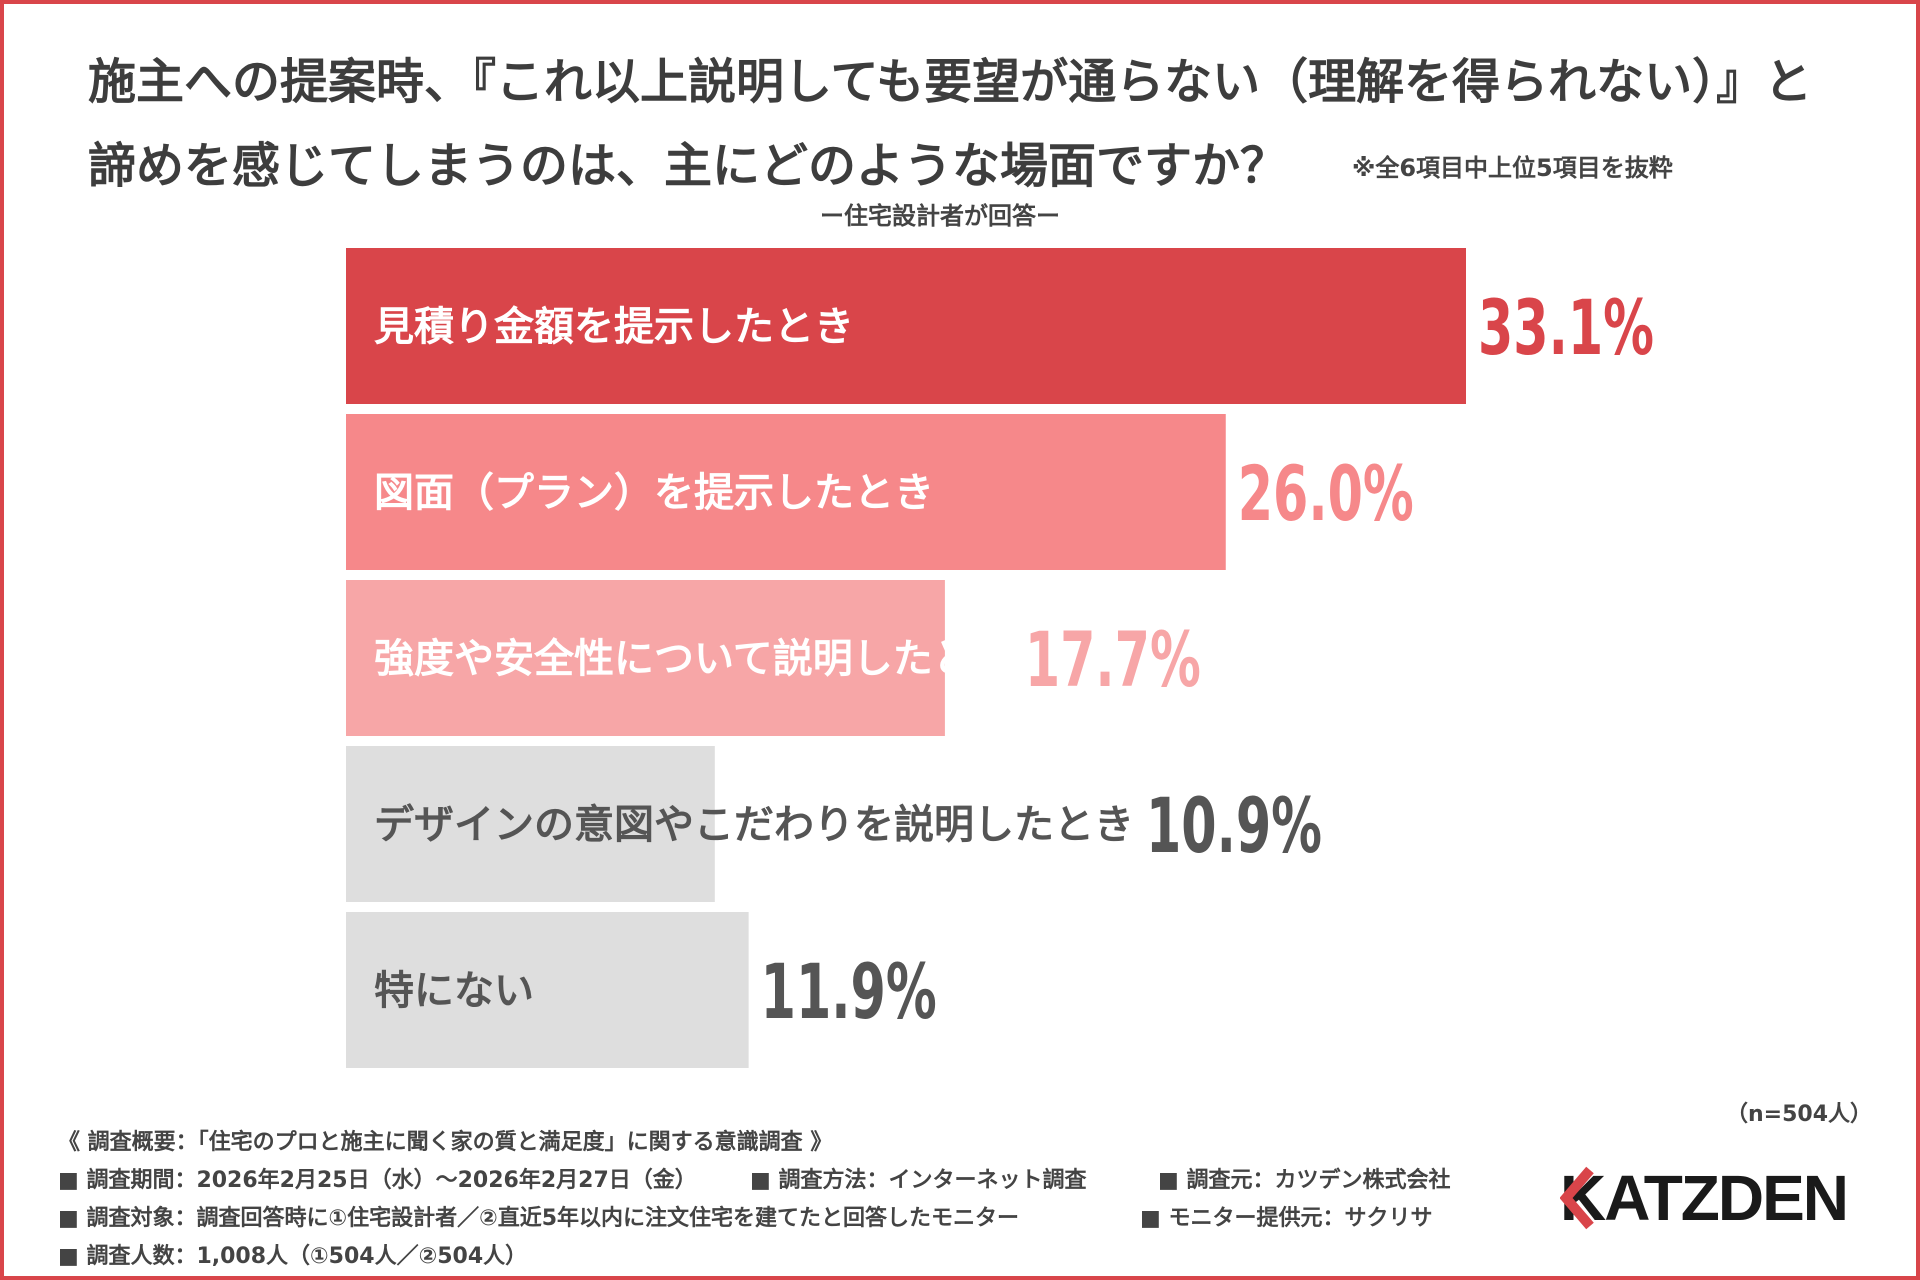  I want to click on chart-title-line-1: 施主への提案時、『これ以上説明しても要望が通らない（理解を得られない）』と, so click(950, 82).